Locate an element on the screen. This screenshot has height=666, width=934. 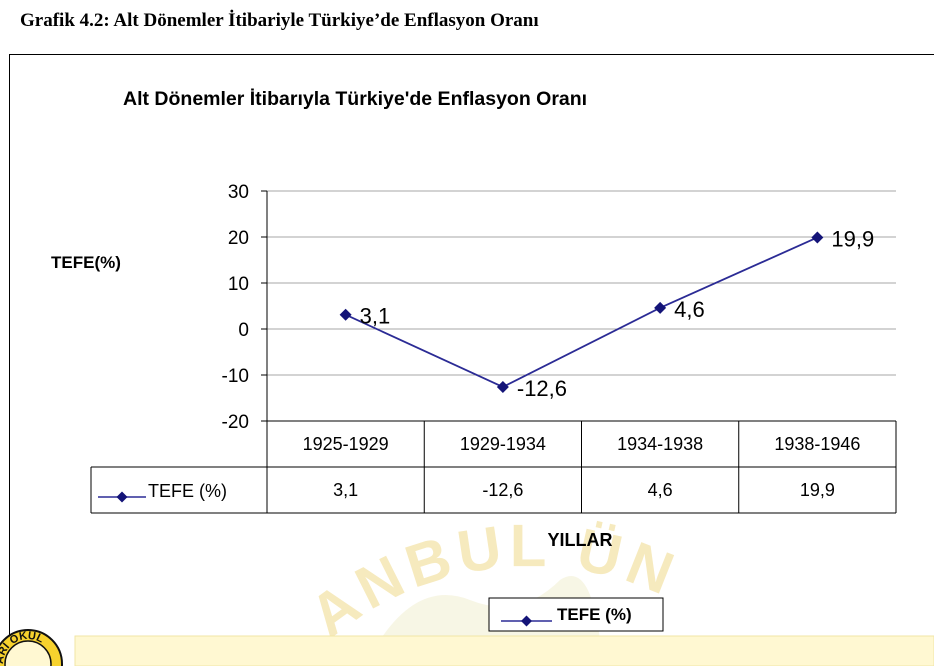
y-axis-title: TEFE(%) is located at coordinates (86, 262).